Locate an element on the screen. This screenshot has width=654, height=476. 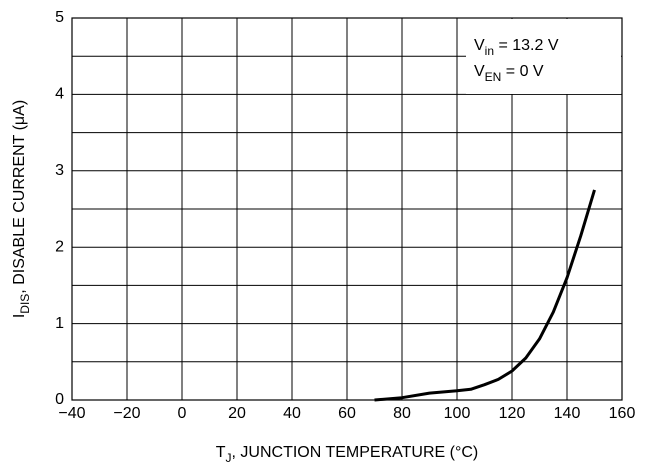
y-tick-label: 3 is located at coordinates (59, 170).